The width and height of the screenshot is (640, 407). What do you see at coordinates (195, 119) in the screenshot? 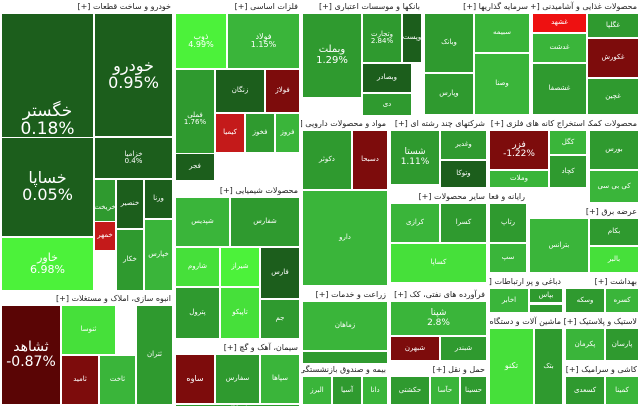
I see `stock-tile: فملی 1.76%` at bounding box center [195, 119].